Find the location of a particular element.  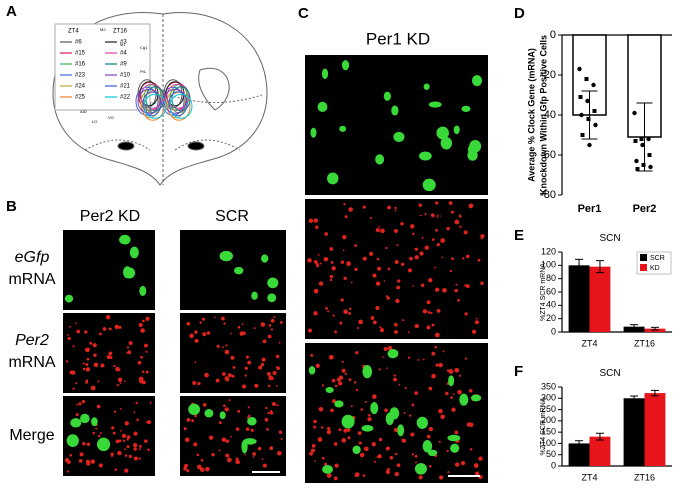

region-label: LO is located at coordinates (94, 121).